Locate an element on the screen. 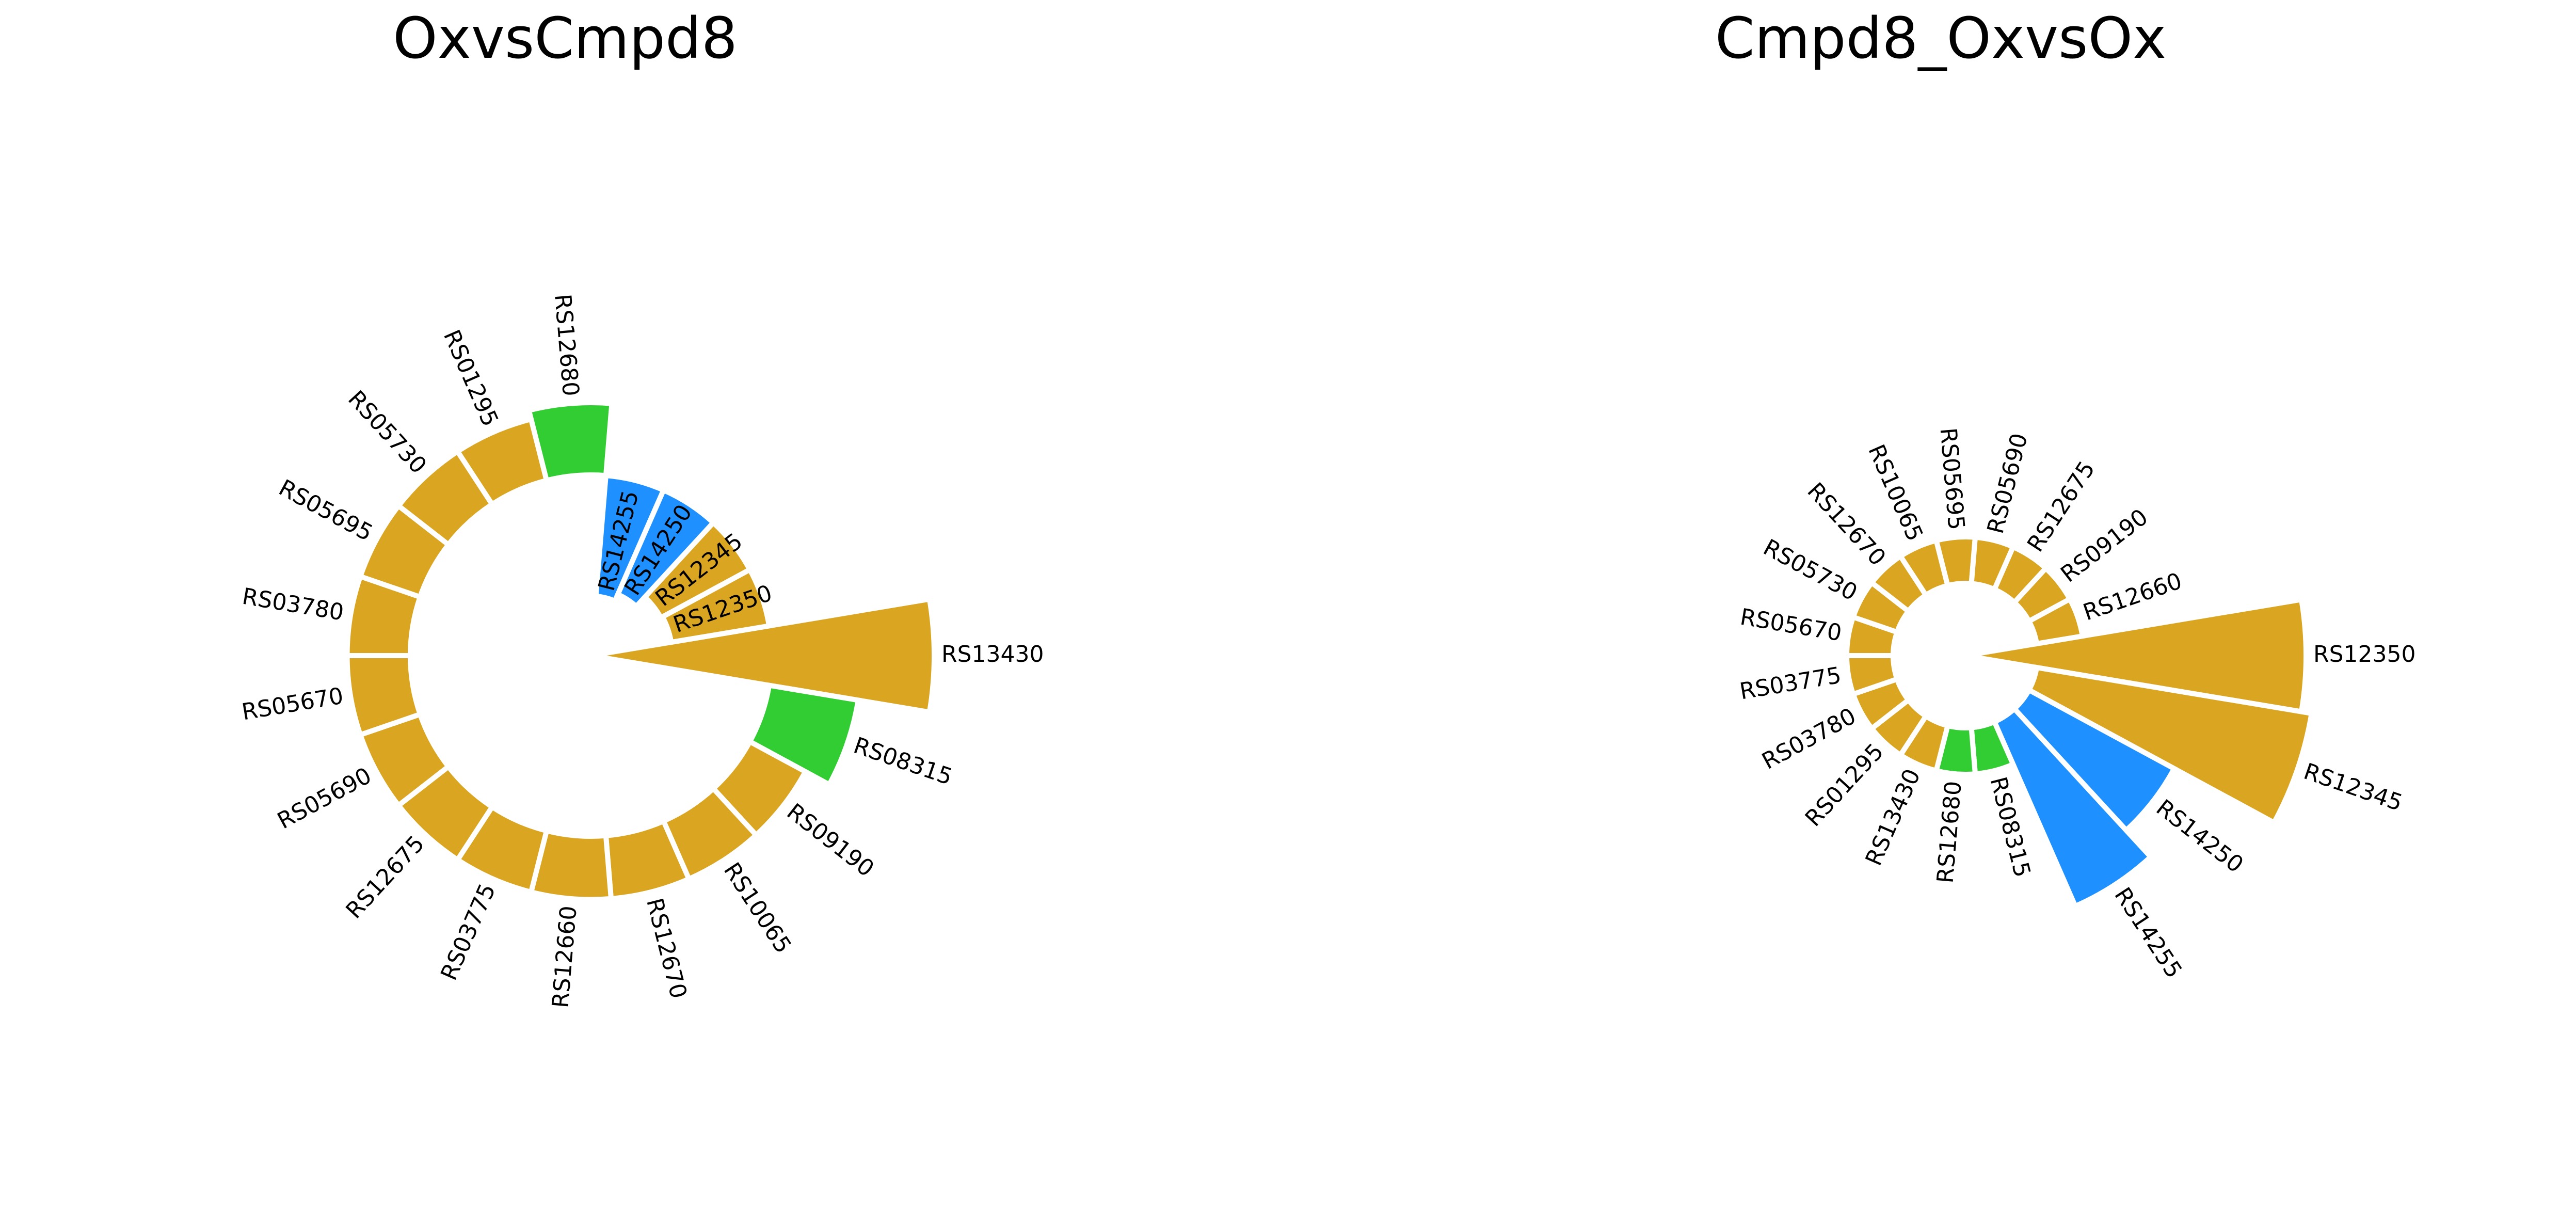 This screenshot has height=1225, width=2576. bar-rs05695 is located at coordinates (1955, 561).